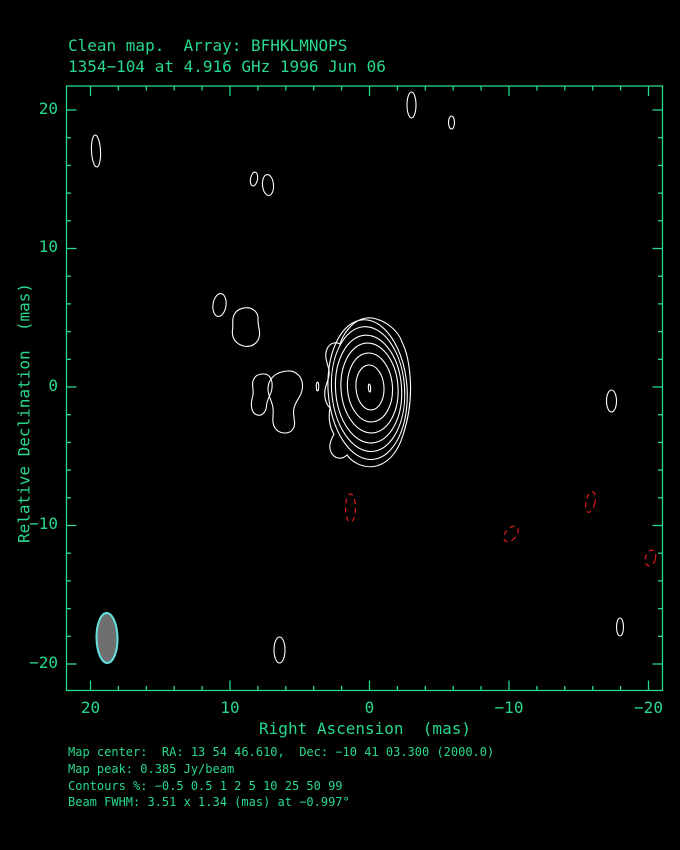 The image size is (680, 850). What do you see at coordinates (268, 185) in the screenshot?
I see `noise-contour-n` at bounding box center [268, 185].